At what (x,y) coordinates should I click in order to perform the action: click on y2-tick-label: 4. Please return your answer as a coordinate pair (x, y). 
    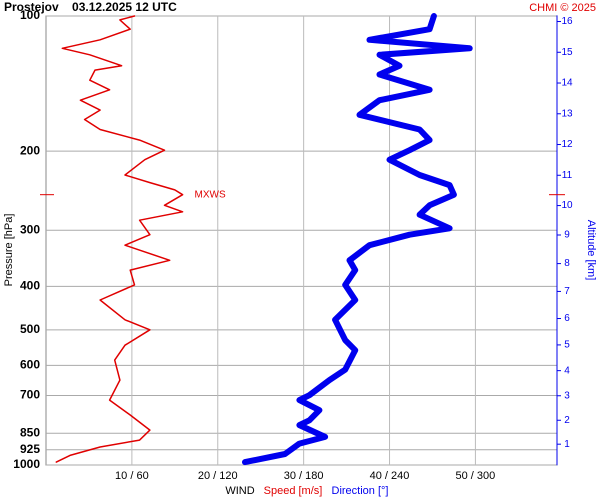
    Looking at the image, I should click on (567, 370).